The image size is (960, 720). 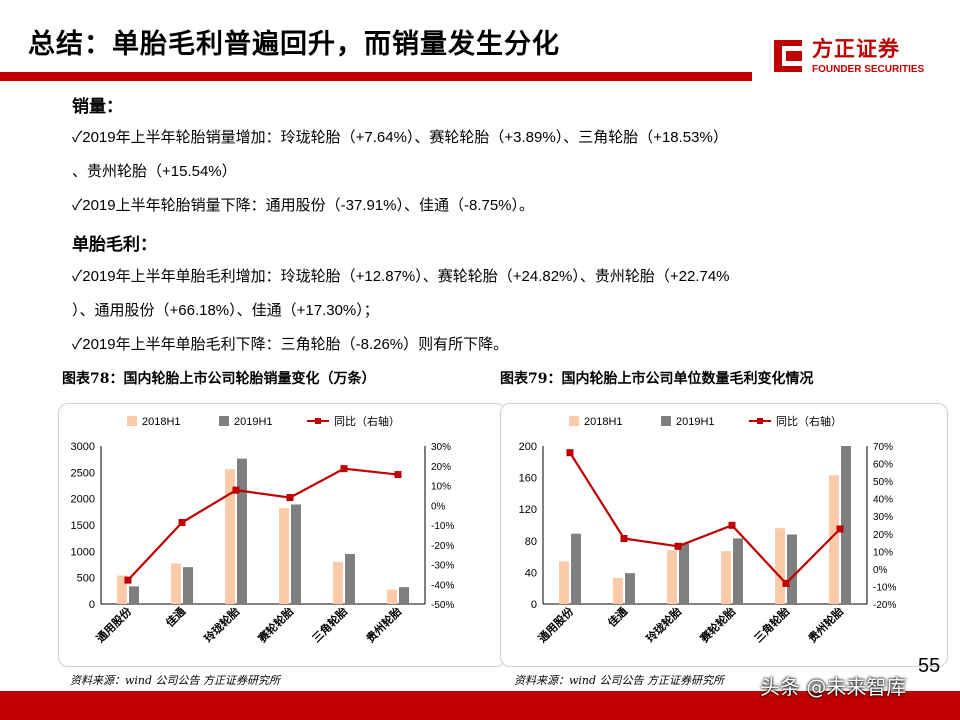 What do you see at coordinates (294, 44) in the screenshot?
I see `page-title: 总结：单胎毛利普遍回升，而销量发生分化` at bounding box center [294, 44].